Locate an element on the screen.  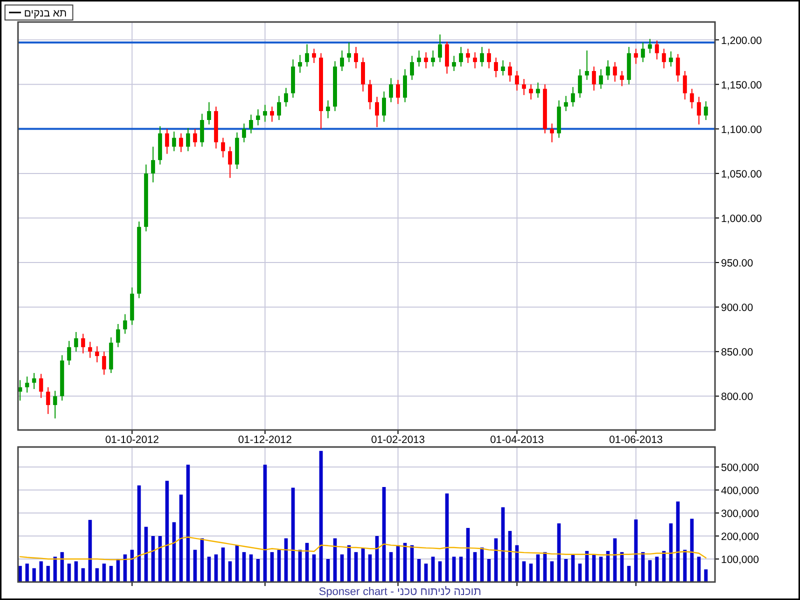
text: תא בנקים is located at coordinates (45, 14).